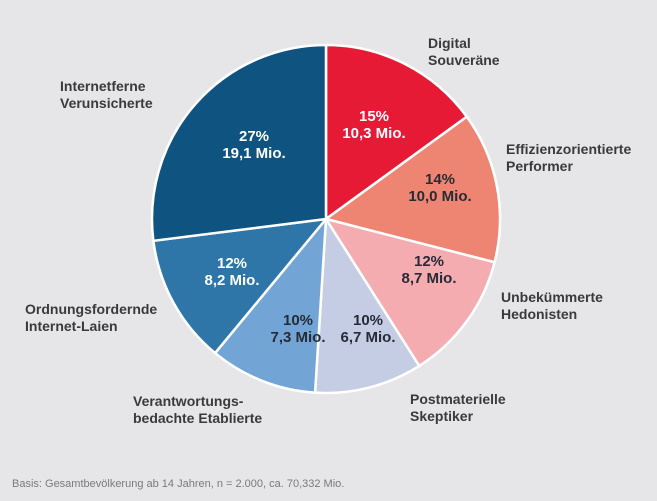 This screenshot has width=657, height=501. I want to click on pie-slice-unbekuemmerte-hedonisten, so click(410, 292).